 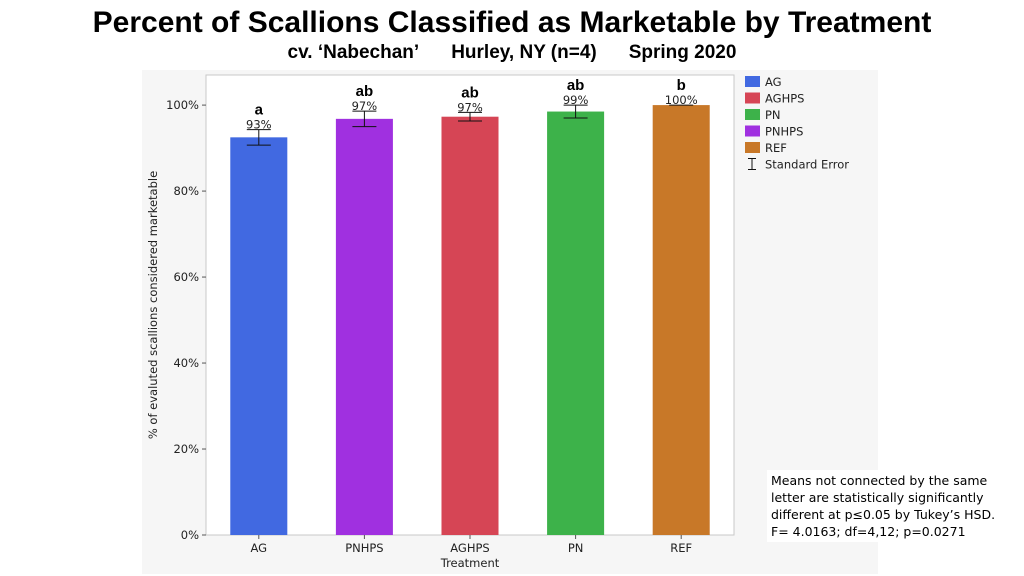 What do you see at coordinates (752, 81) in the screenshot?
I see `legend-swatch-ag` at bounding box center [752, 81].